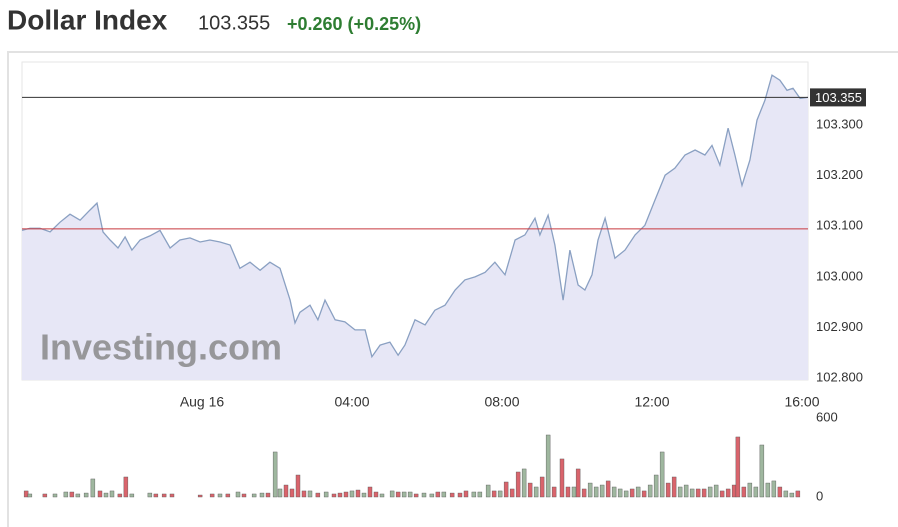 Image resolution: width=898 pixels, height=527 pixels. Describe the element at coordinates (839, 124) in the screenshot. I see `y-tick-label: 103.300` at that location.